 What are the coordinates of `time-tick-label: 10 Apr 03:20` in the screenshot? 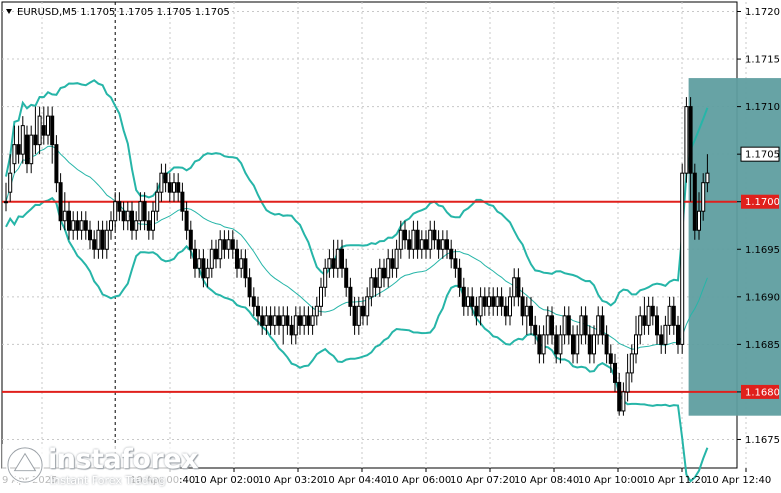 It's located at (290, 480).